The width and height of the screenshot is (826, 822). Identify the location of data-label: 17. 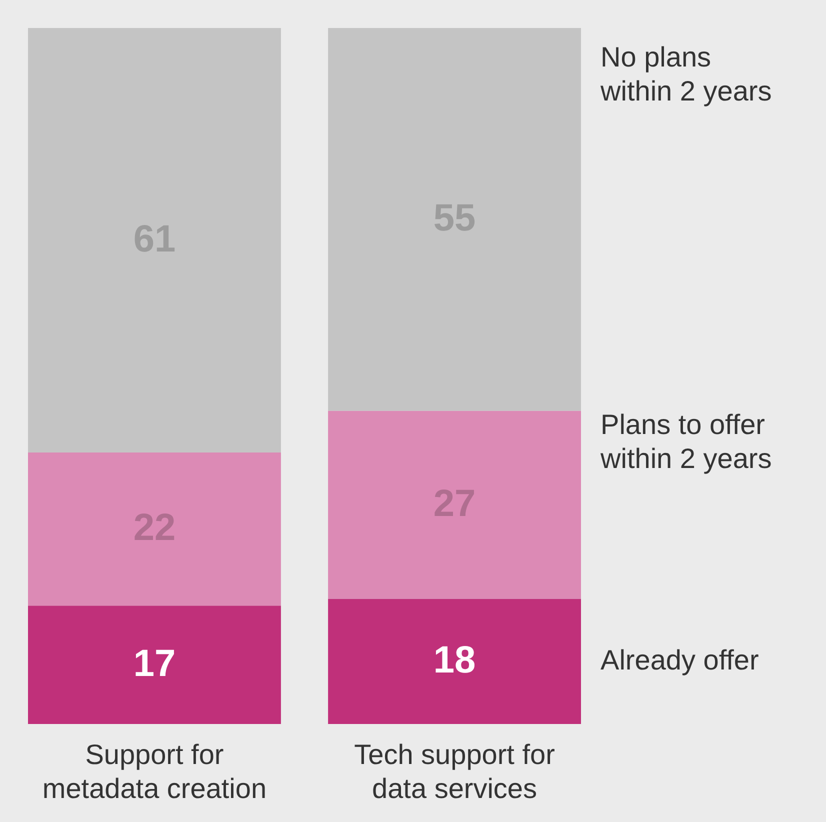
(154, 663).